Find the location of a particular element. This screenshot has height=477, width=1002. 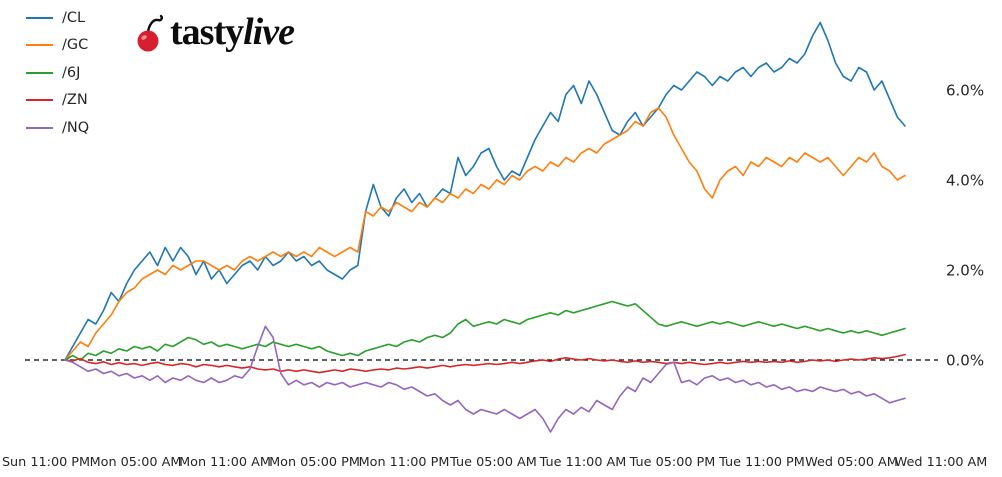

x-tick-label: Mon 05:00 AM is located at coordinates (136, 462).